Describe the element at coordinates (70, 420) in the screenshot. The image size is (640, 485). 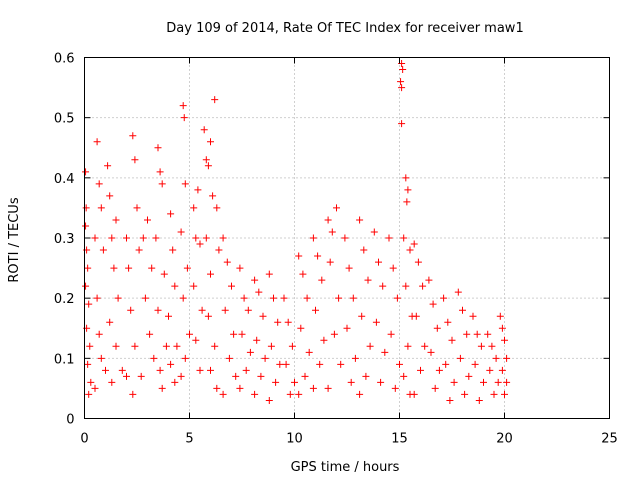
I see `y-tick-label: 0` at that location.